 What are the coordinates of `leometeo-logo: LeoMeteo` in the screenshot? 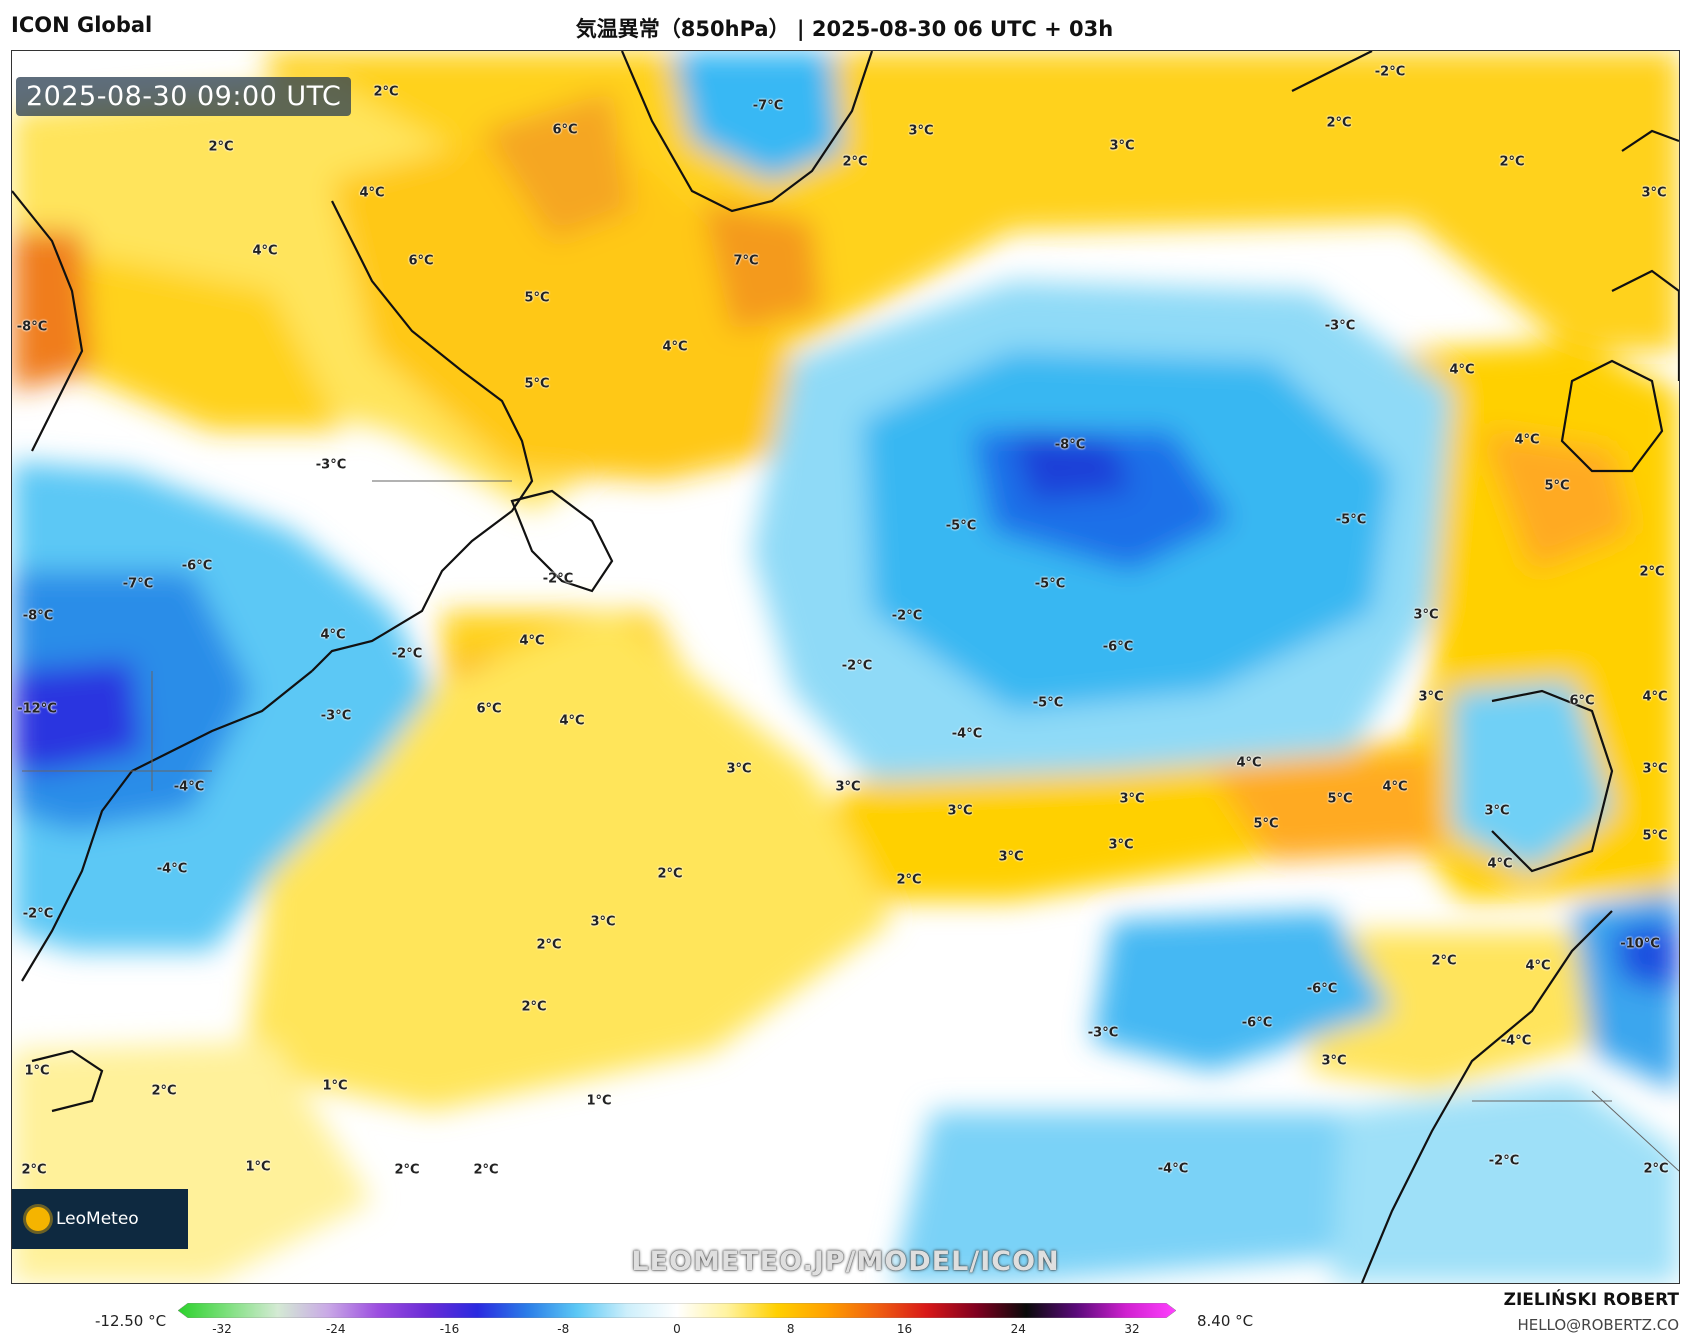 It's located at (100, 1219).